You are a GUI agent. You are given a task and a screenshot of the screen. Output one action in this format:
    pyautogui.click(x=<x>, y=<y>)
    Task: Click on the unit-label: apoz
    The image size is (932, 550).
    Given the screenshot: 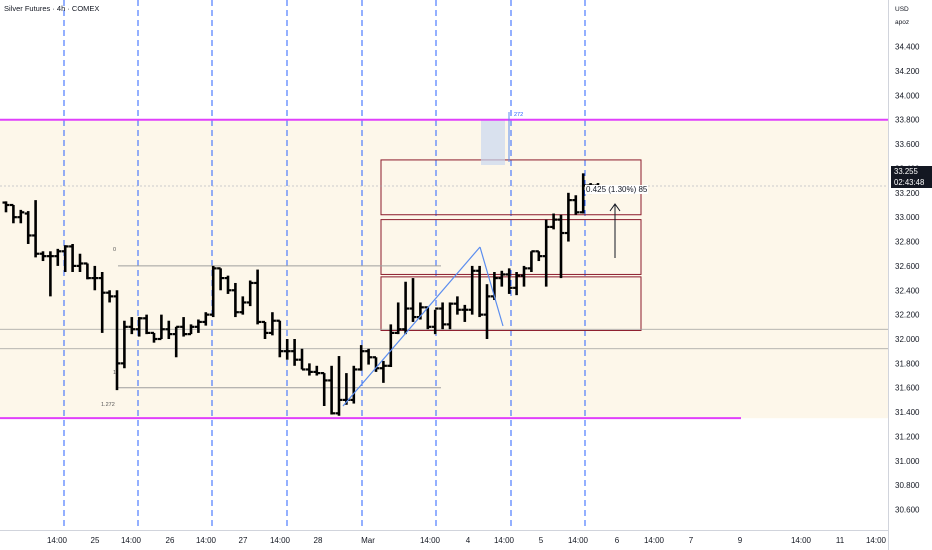 What is the action you would take?
    pyautogui.click(x=902, y=22)
    